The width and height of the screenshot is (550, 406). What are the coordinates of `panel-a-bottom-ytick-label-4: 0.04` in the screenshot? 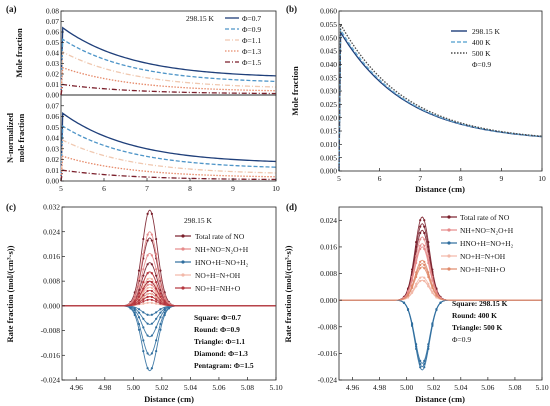 It's located at (52, 138).